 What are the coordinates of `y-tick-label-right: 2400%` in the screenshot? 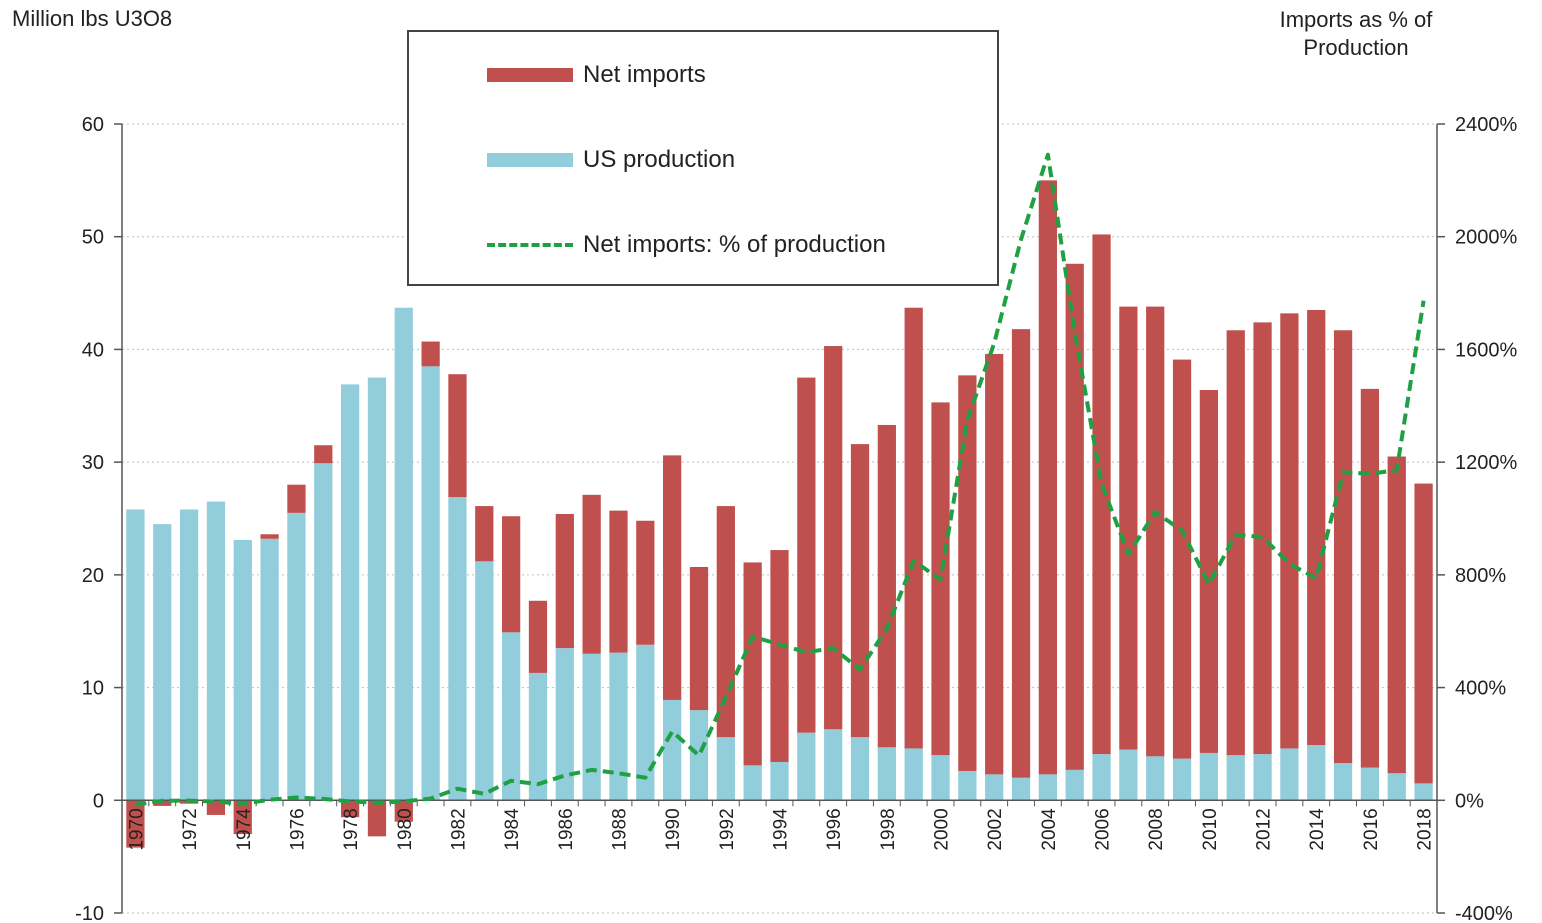 It's located at (1486, 125).